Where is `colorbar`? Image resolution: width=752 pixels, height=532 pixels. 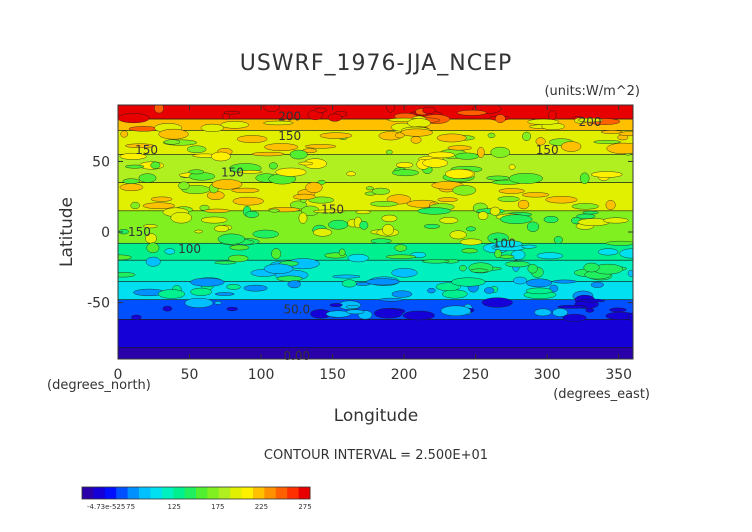
colorbar is located at coordinates (196, 493).